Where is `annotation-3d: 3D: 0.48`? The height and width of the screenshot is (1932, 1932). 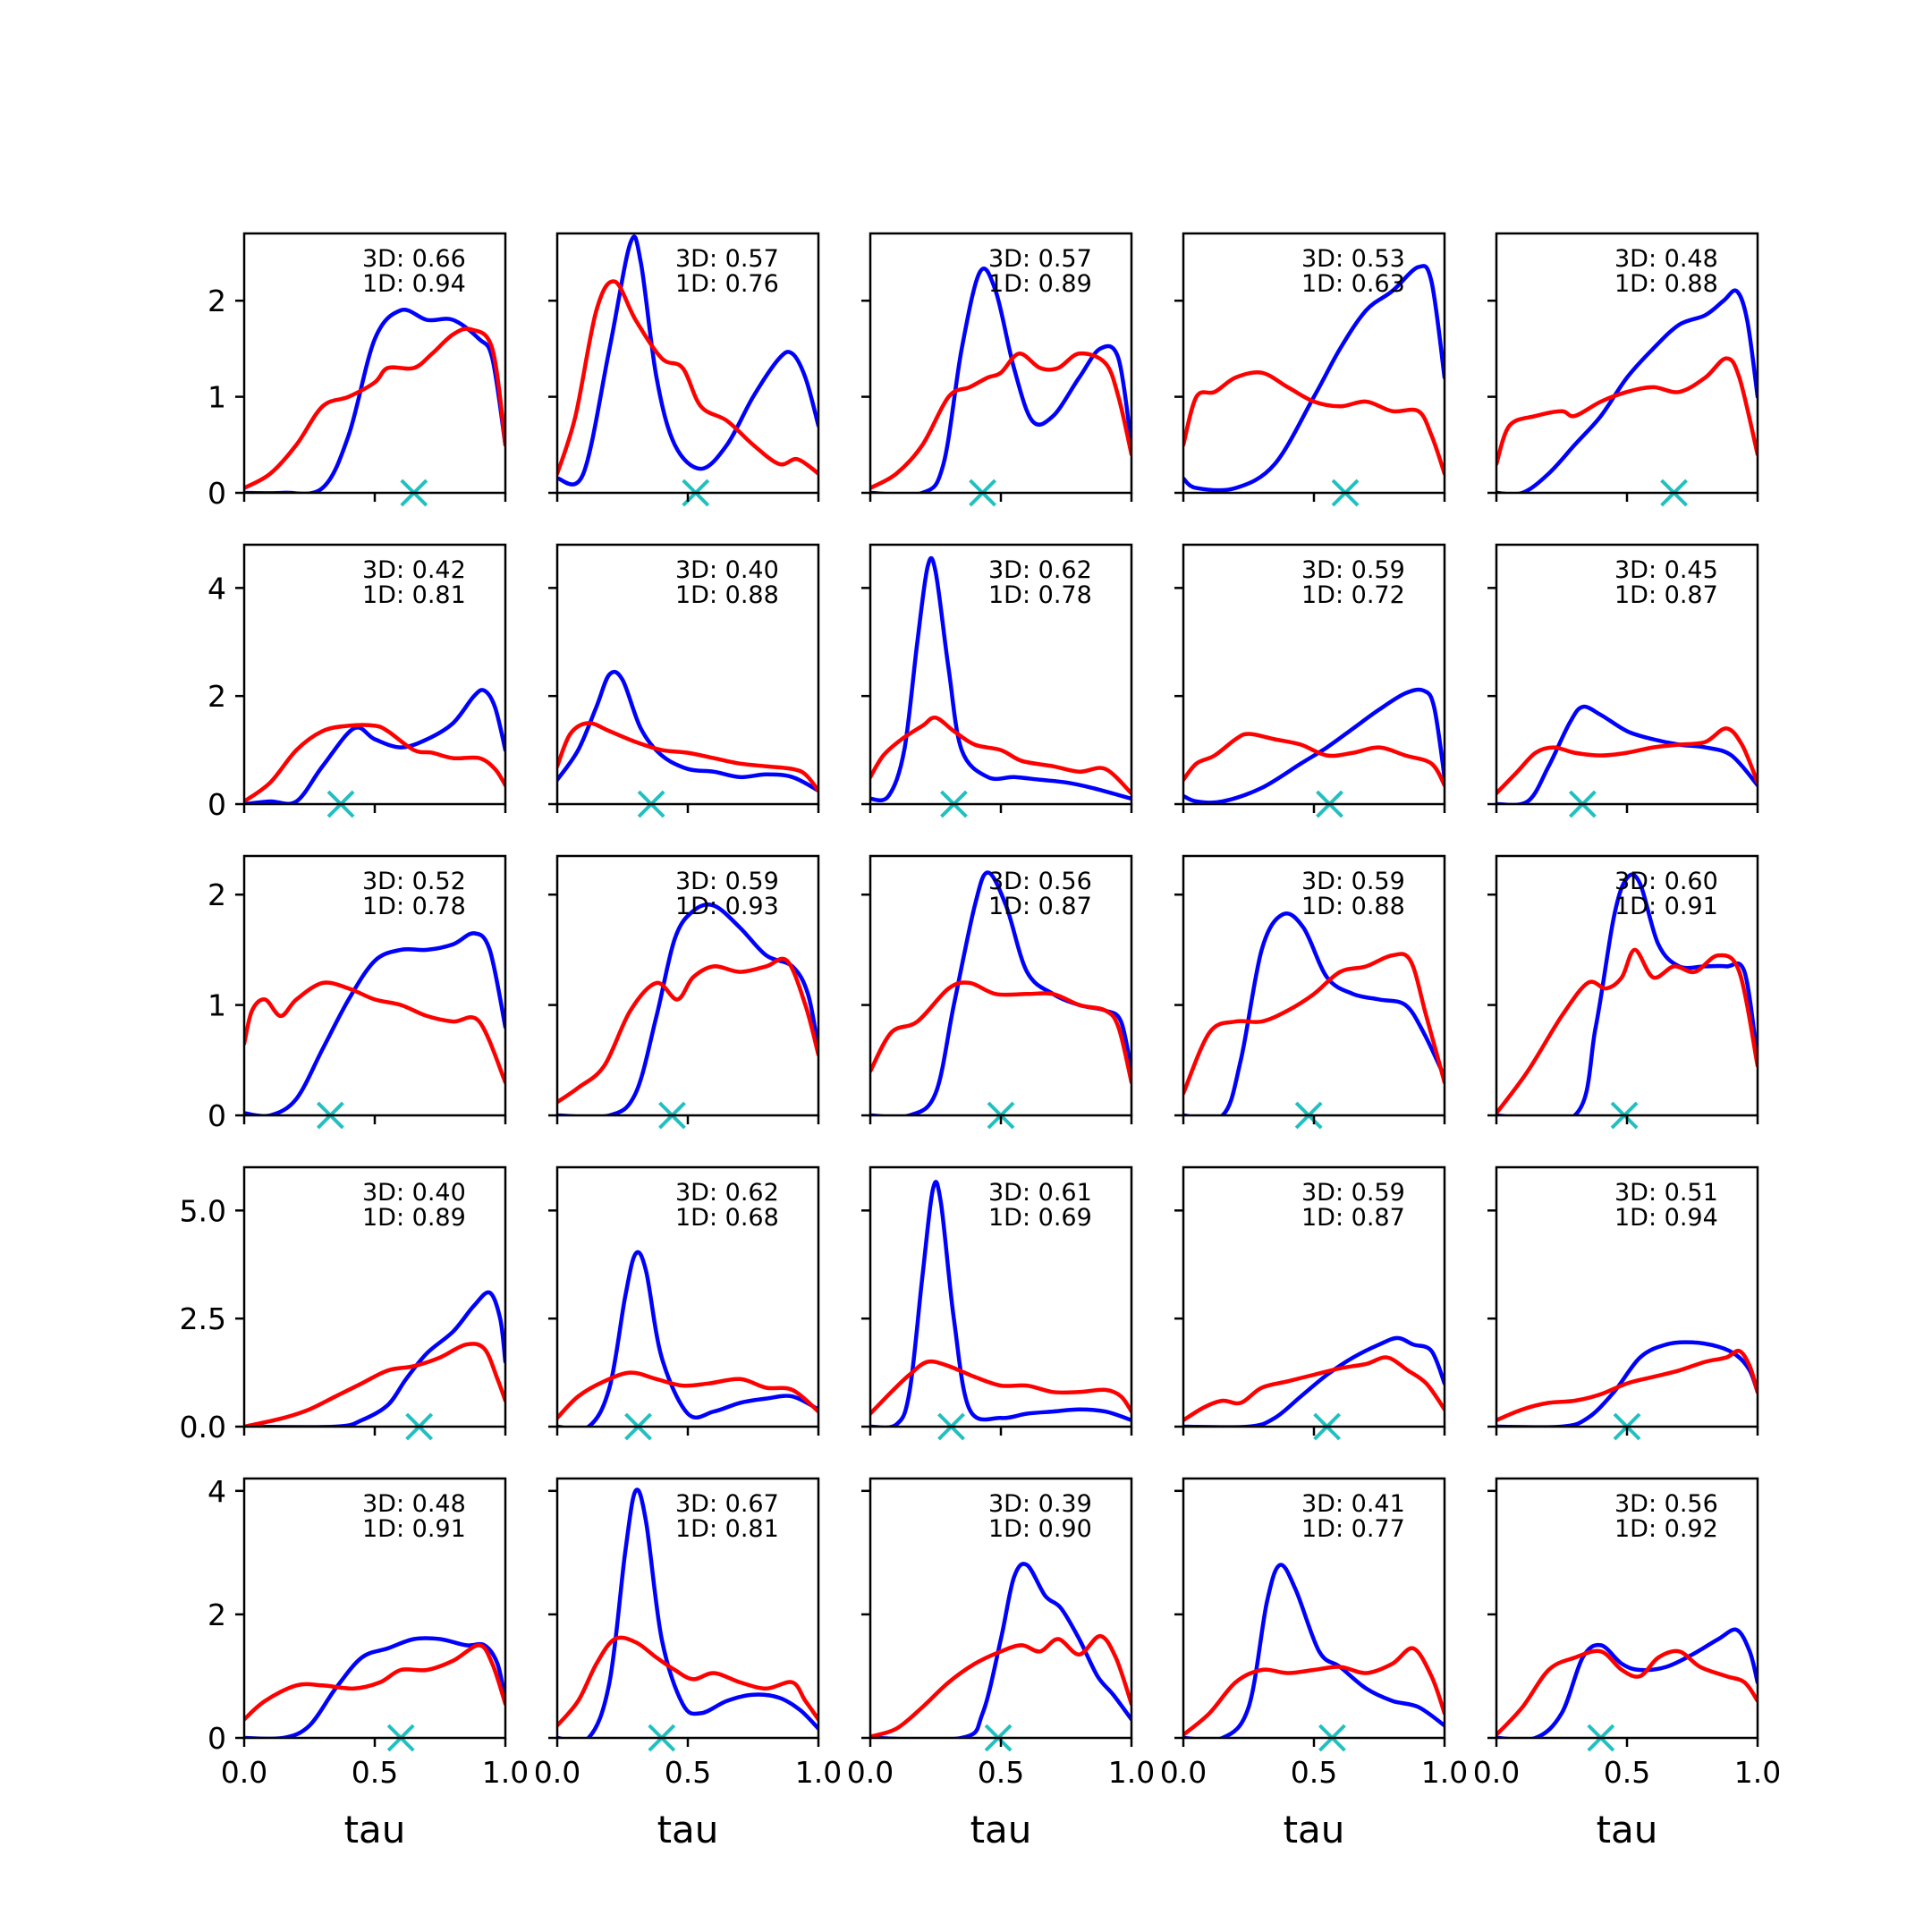
annotation-3d: 3D: 0.48 is located at coordinates (414, 1504).